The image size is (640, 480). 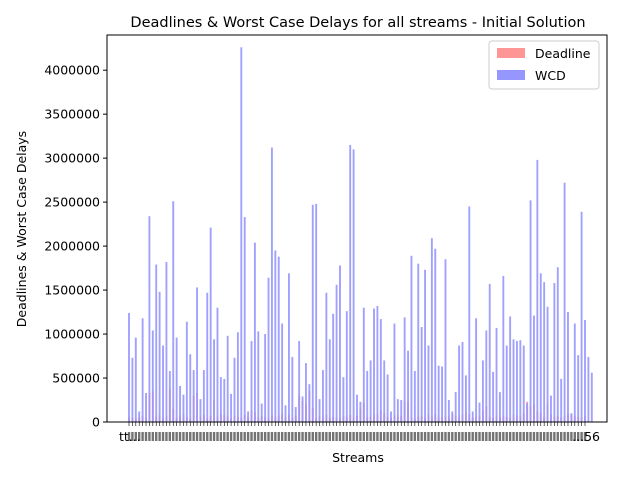 I want to click on legend-swatch-deadline, so click(x=511, y=53).